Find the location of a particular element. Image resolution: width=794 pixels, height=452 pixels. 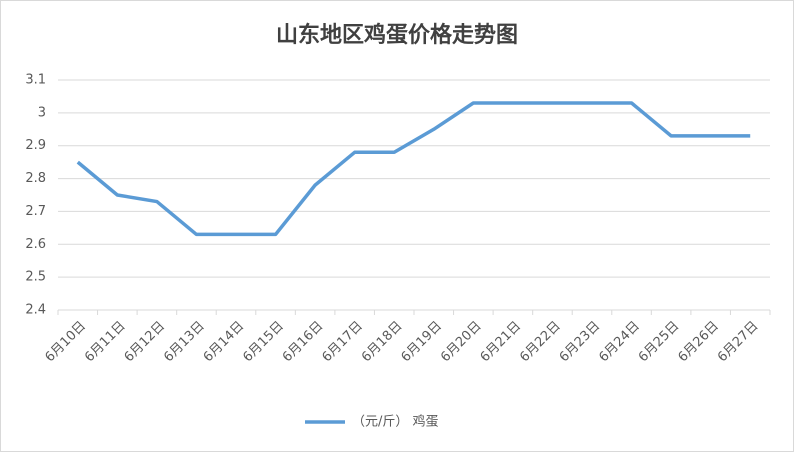

y-tick-label: 3.1 is located at coordinates (35, 80).